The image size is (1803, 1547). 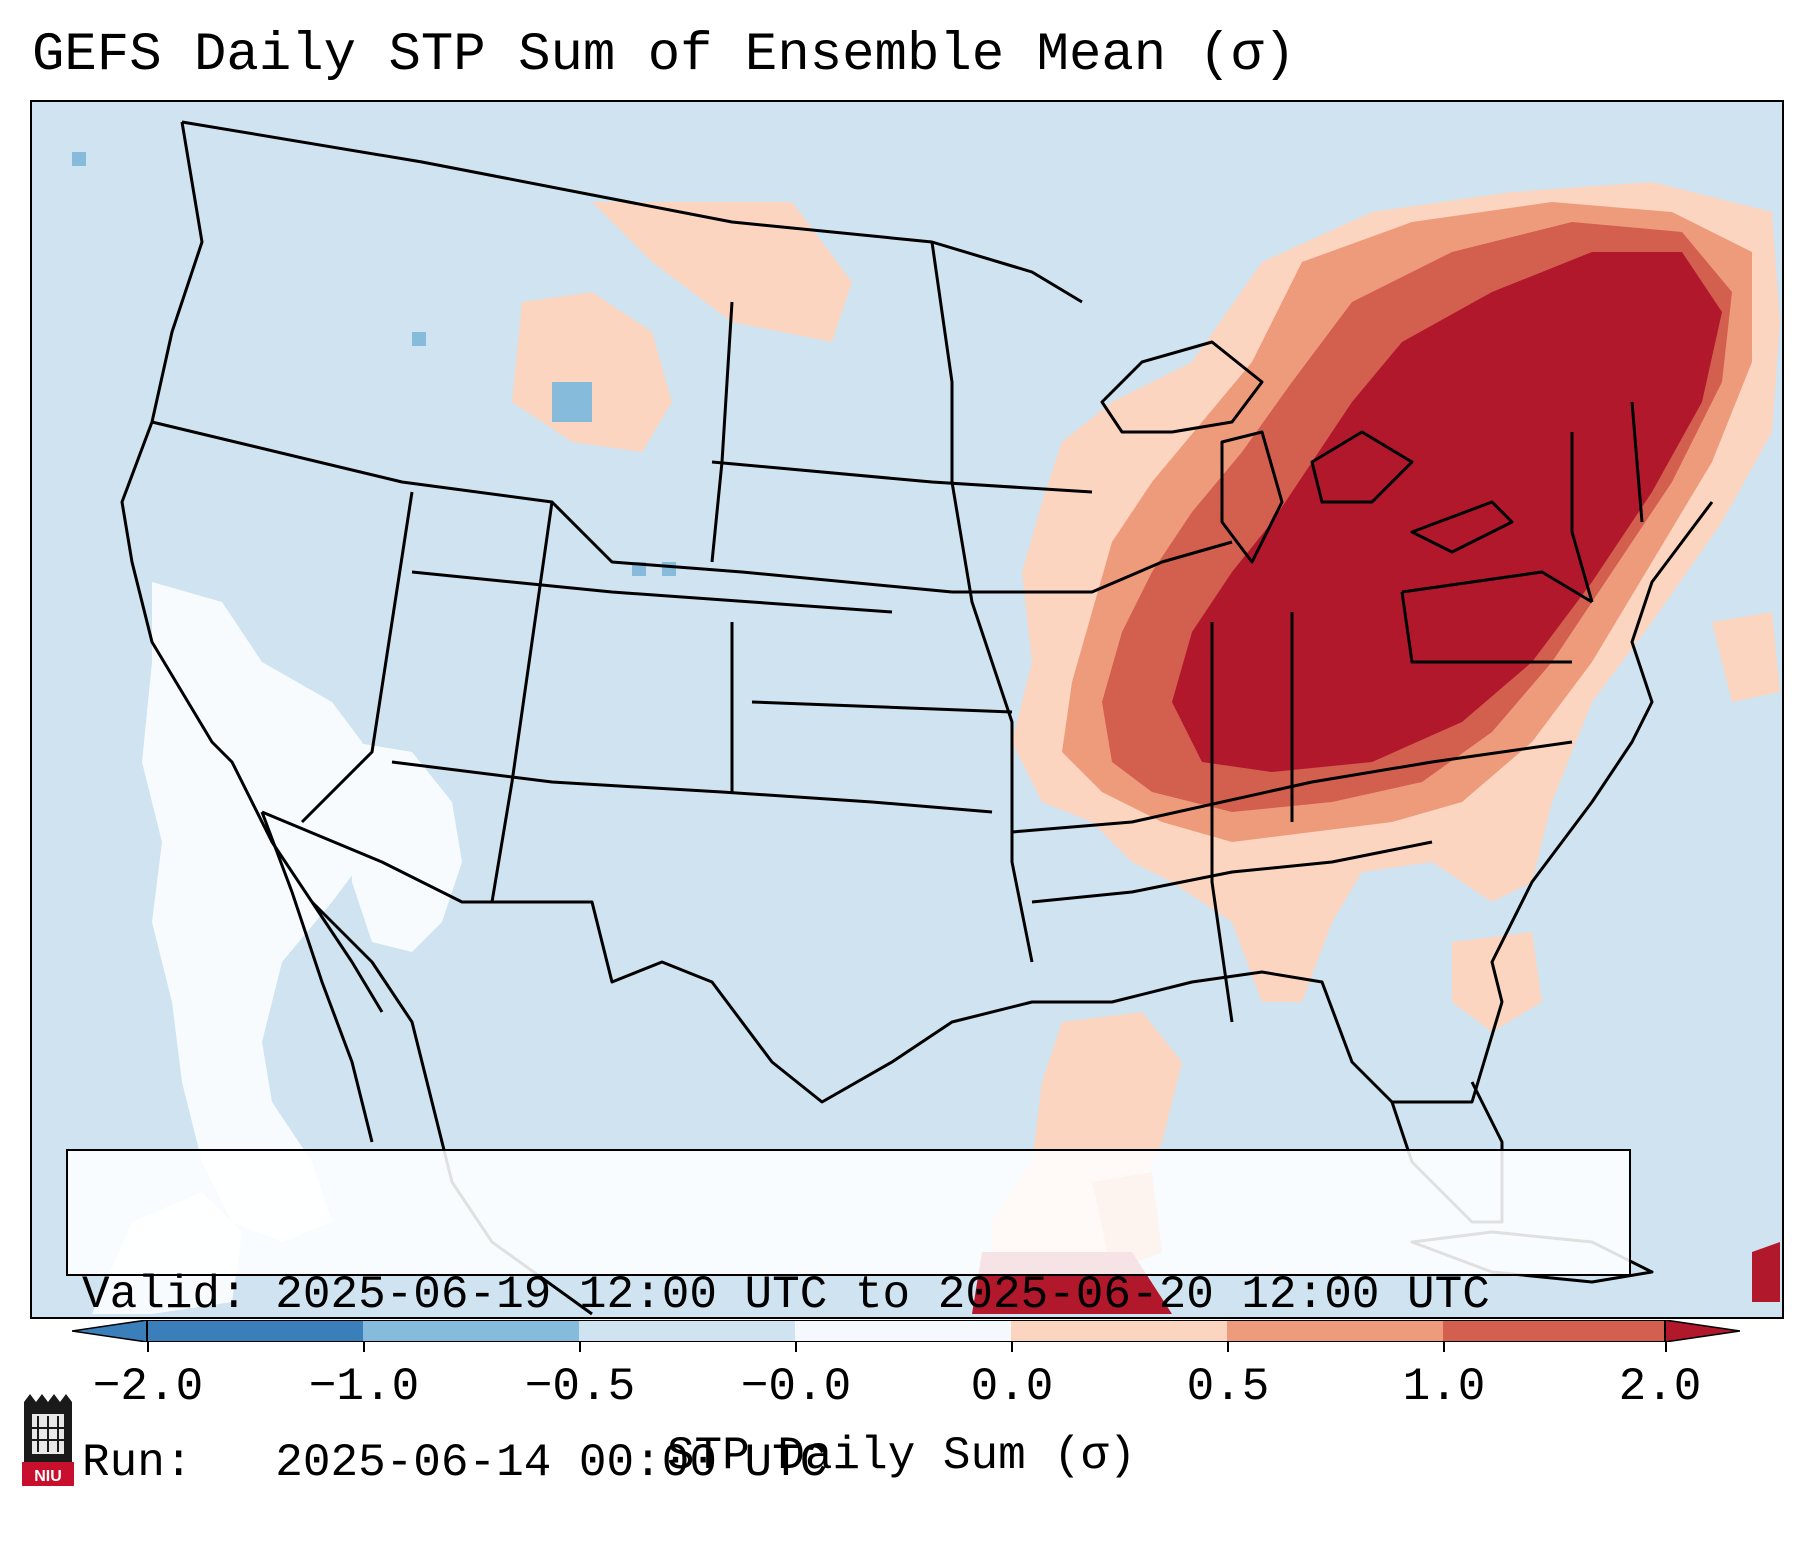 I want to click on valid-label: Valid:, so click(x=165, y=1295).